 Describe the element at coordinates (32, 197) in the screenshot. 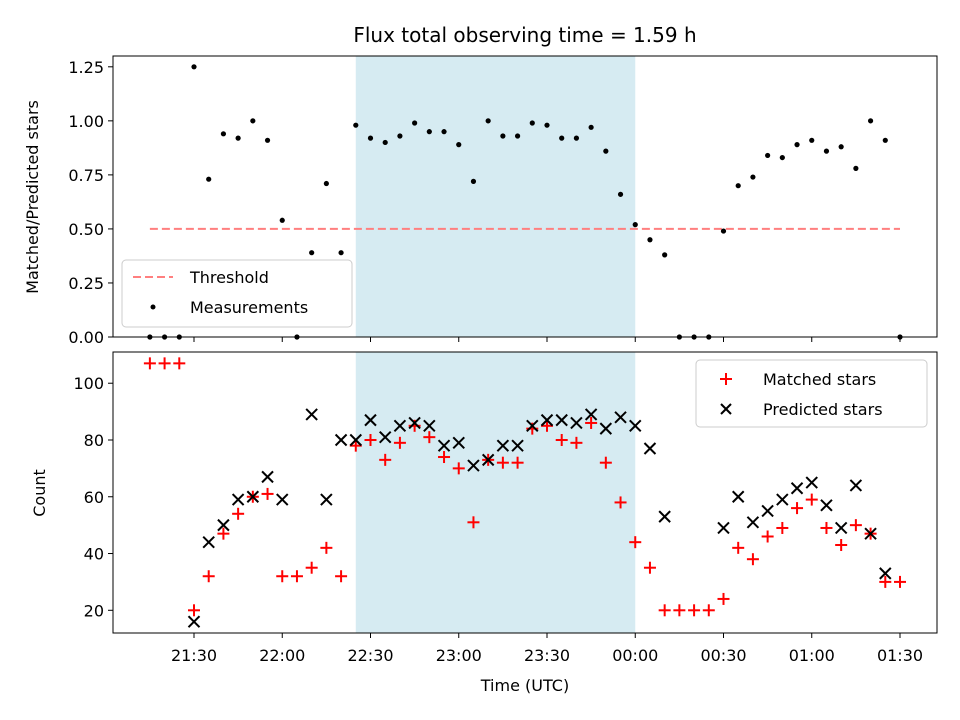

I see `top-y-axis-label: Matched/Predicted stars` at that location.